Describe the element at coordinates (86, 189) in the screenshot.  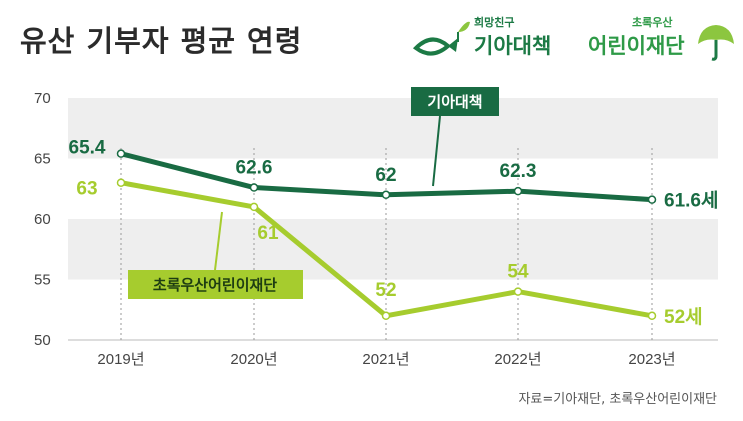
I see `data-label: 63` at that location.